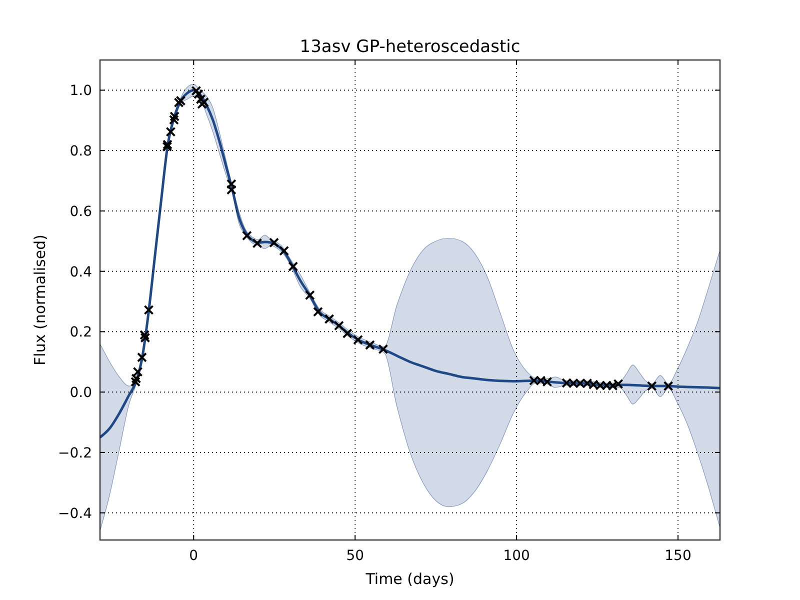 The width and height of the screenshot is (800, 600). I want to click on x-tick-label: 0, so click(193, 556).